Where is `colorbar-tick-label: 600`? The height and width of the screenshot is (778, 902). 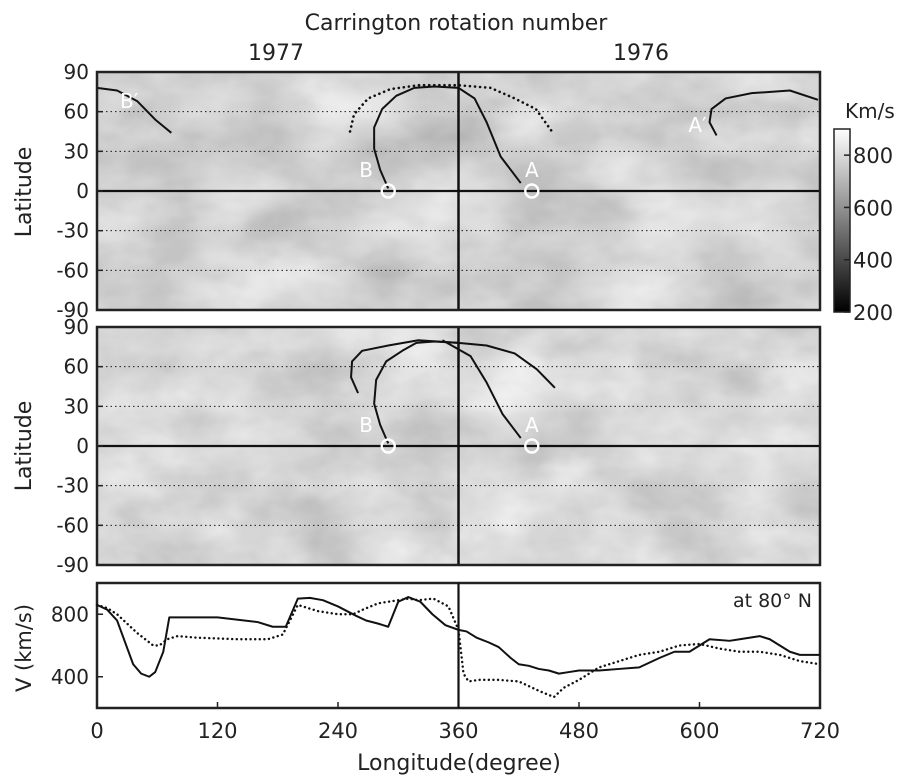
colorbar-tick-label: 600 is located at coordinates (873, 208).